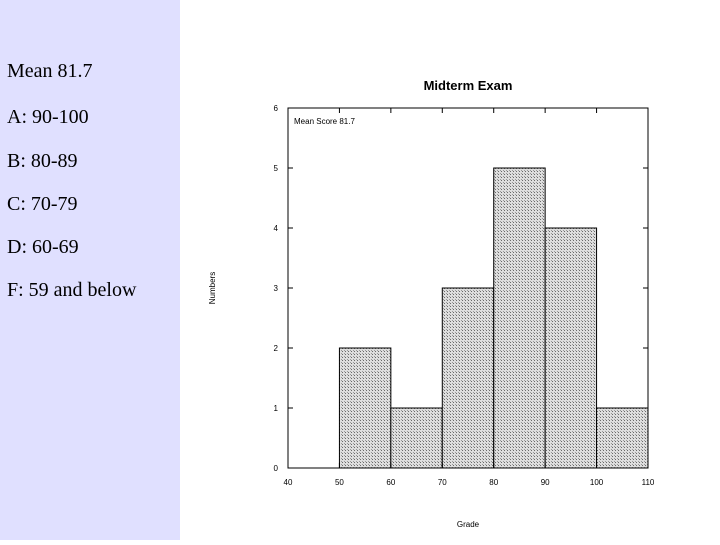 This screenshot has width=720, height=545. What do you see at coordinates (276, 168) in the screenshot?
I see `y-tick-label: 5` at bounding box center [276, 168].